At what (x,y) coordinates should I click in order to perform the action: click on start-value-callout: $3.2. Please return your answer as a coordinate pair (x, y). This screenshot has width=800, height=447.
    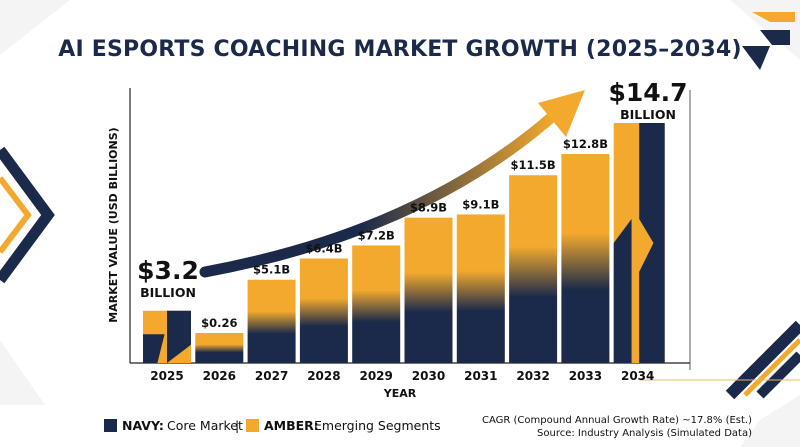
    Looking at the image, I should click on (168, 270).